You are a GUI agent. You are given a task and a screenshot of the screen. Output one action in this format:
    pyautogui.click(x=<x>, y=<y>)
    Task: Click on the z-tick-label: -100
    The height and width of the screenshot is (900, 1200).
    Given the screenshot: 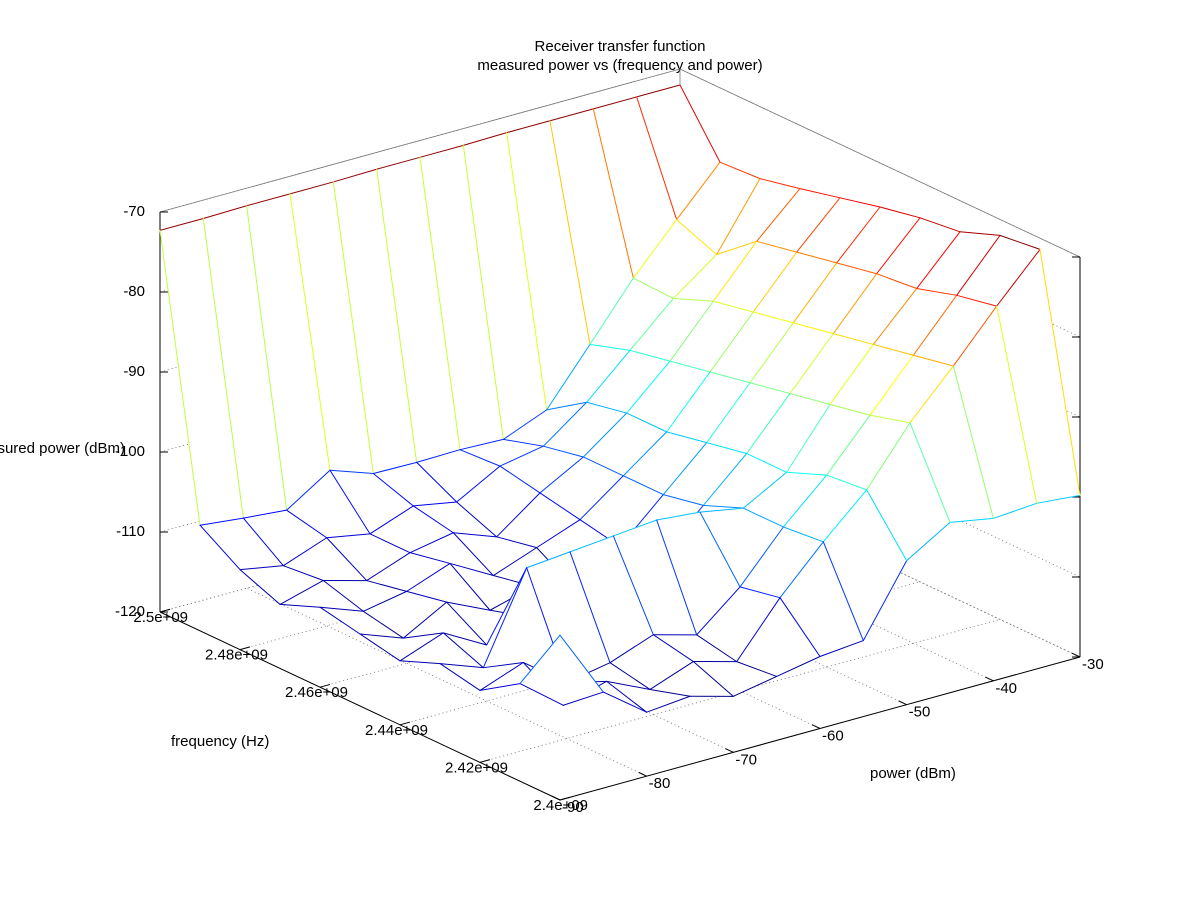 What is the action you would take?
    pyautogui.click(x=130, y=451)
    